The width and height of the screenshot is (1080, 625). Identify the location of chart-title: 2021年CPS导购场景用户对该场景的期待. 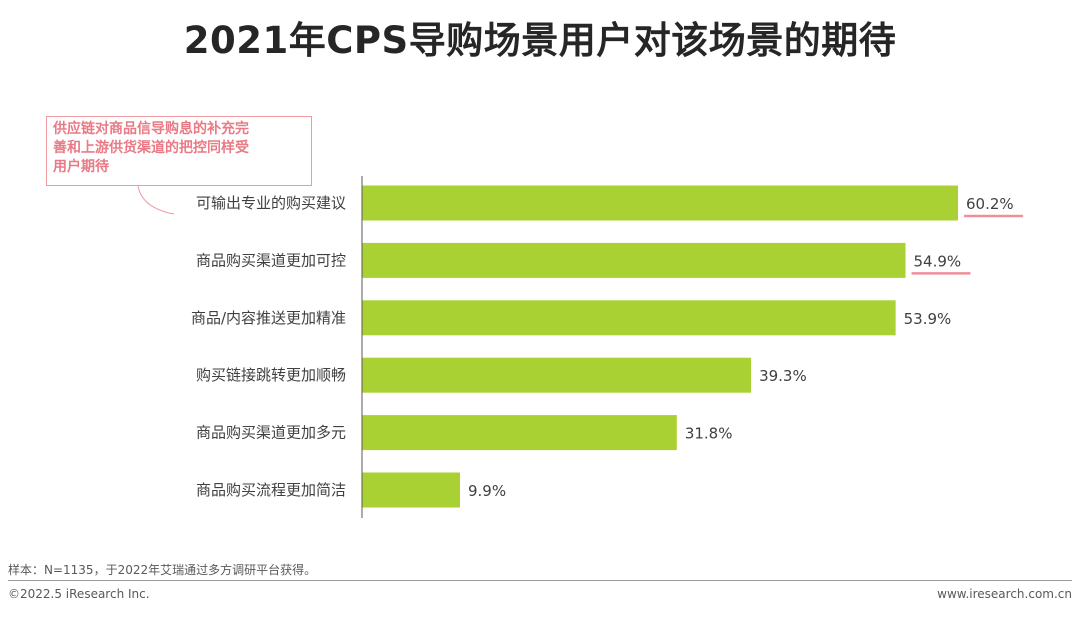
(540, 40).